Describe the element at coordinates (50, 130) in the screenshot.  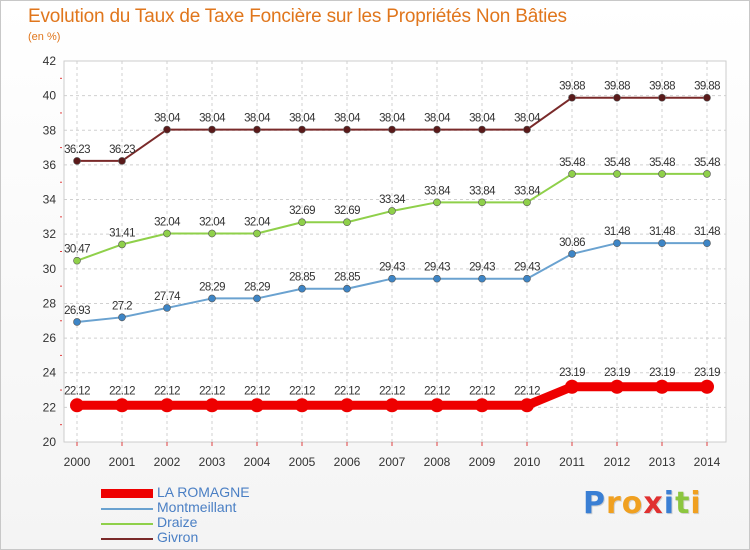
I see `y-tick-label: 38` at that location.